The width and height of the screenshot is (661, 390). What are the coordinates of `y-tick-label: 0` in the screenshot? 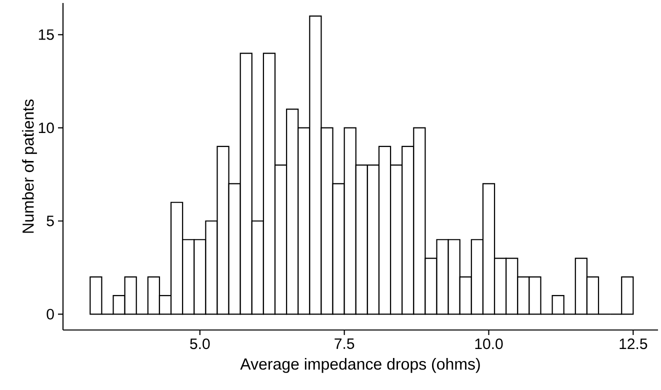 It's located at (50, 314).